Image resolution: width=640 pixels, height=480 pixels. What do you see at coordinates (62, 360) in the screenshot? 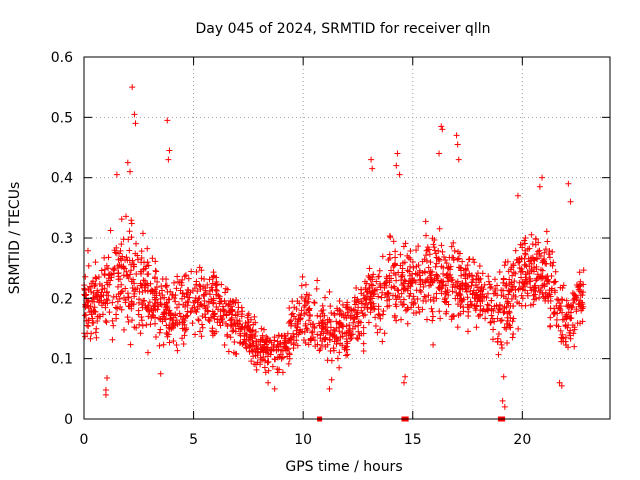
I see `y-tick-label: 0.1` at bounding box center [62, 360].